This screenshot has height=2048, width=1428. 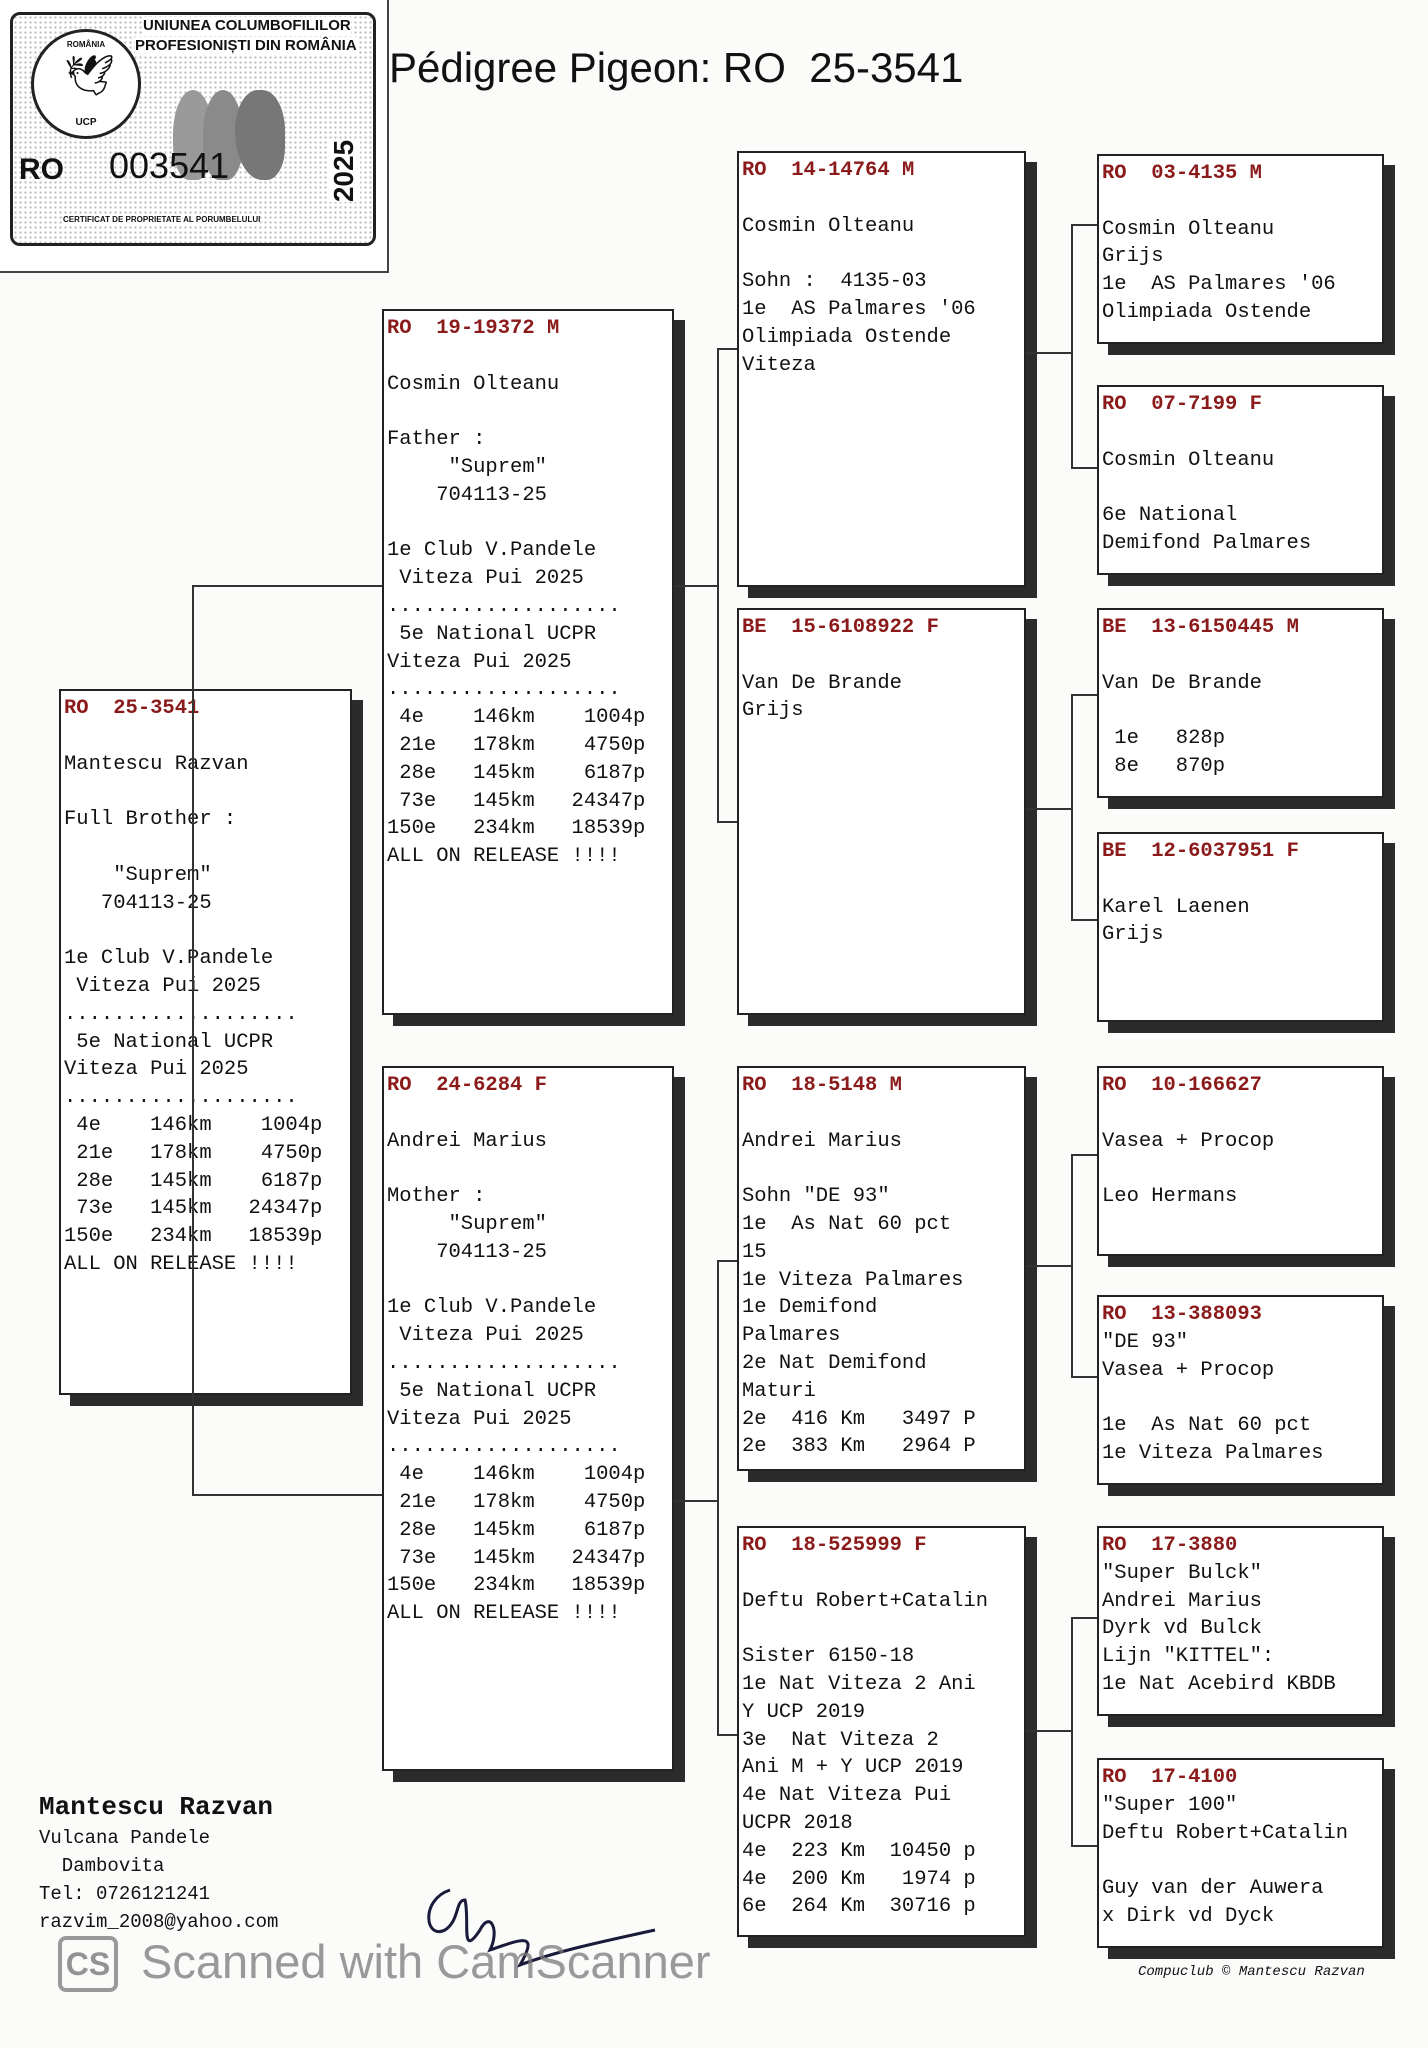 I want to click on pedigree-line: 3e Nat Viteza 2, so click(x=840, y=1740).